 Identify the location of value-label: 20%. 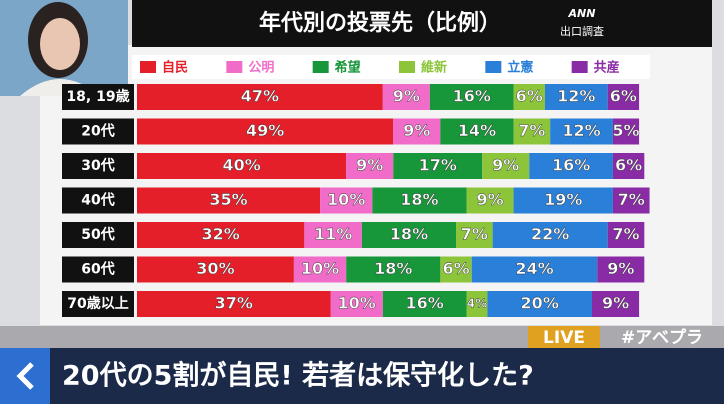
(540, 303).